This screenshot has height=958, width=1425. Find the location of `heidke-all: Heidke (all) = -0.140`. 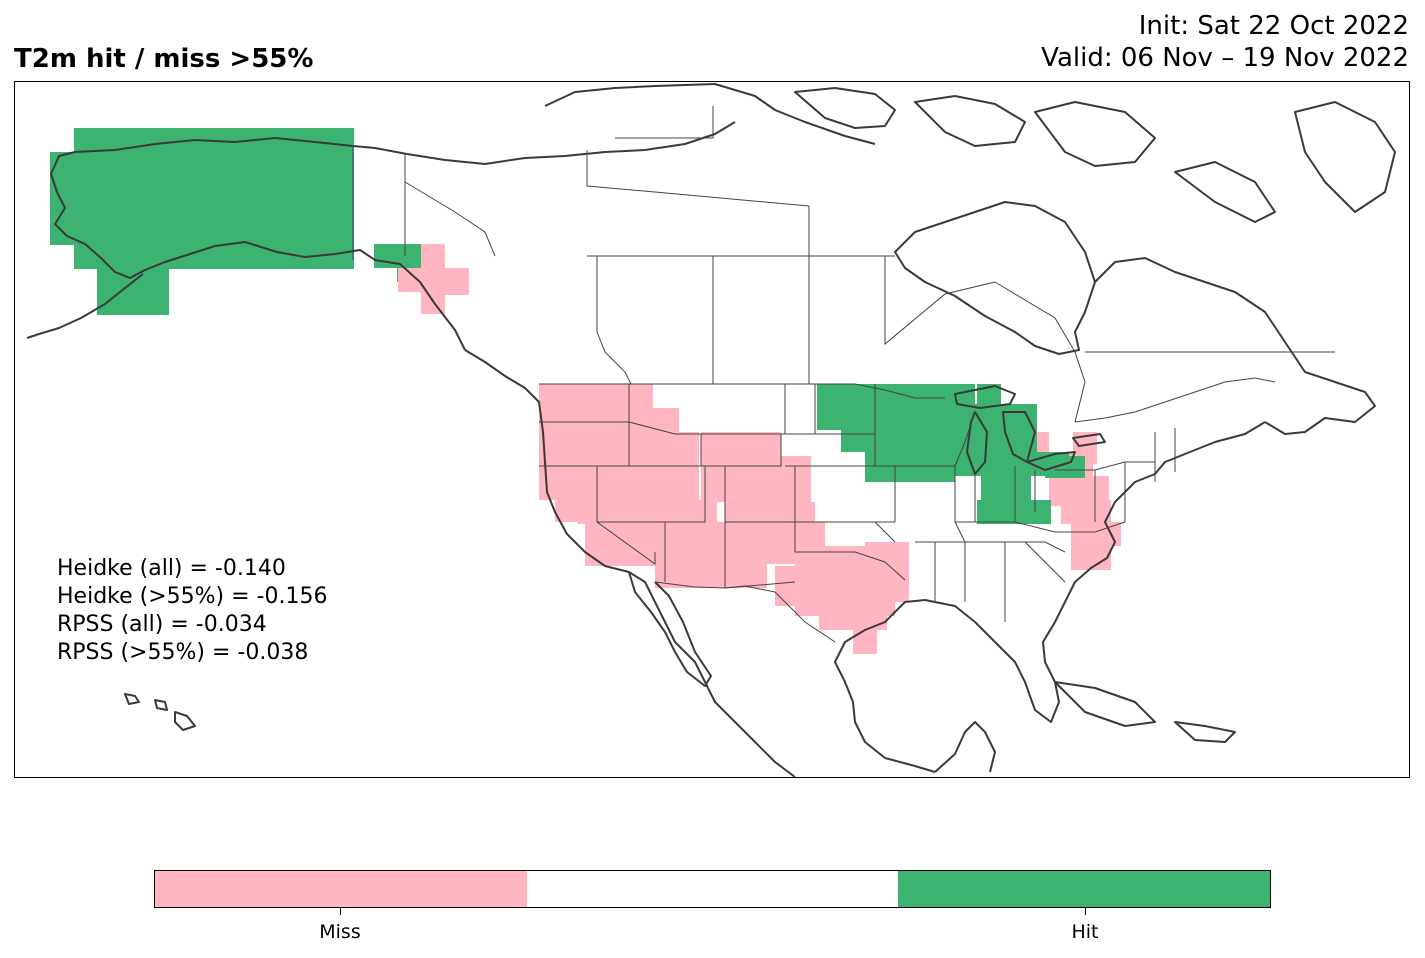

heidke-all: Heidke (all) = -0.140 is located at coordinates (171, 568).